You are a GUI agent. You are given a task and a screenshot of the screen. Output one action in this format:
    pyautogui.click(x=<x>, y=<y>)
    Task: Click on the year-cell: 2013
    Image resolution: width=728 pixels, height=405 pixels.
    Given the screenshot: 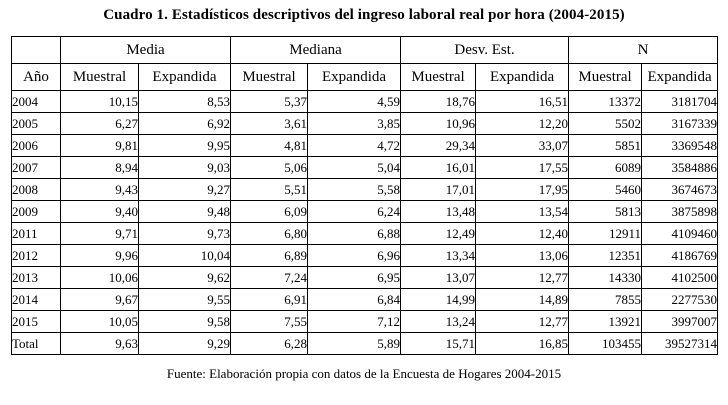 What is the action you would take?
    pyautogui.click(x=36, y=277)
    